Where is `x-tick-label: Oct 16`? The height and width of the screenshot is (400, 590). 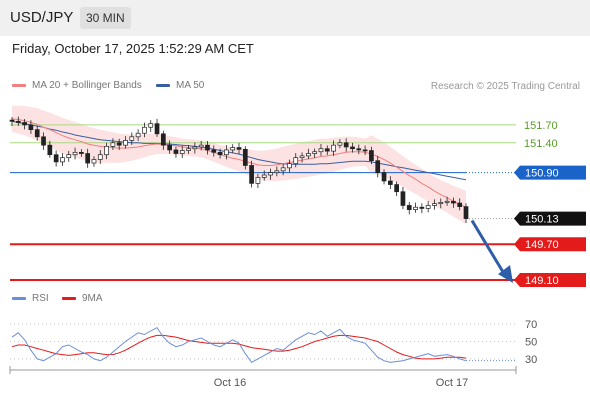
x-tick-label: Oct 16 is located at coordinates (230, 383).